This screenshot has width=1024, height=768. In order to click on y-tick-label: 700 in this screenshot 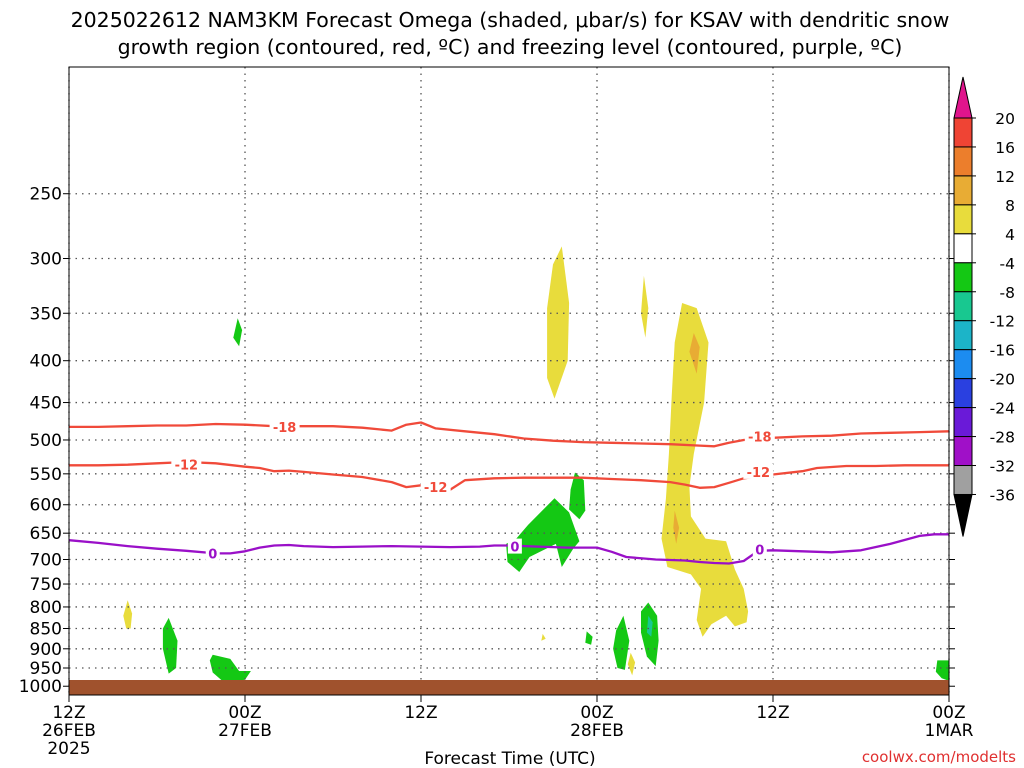, I will do `click(46, 561)`.